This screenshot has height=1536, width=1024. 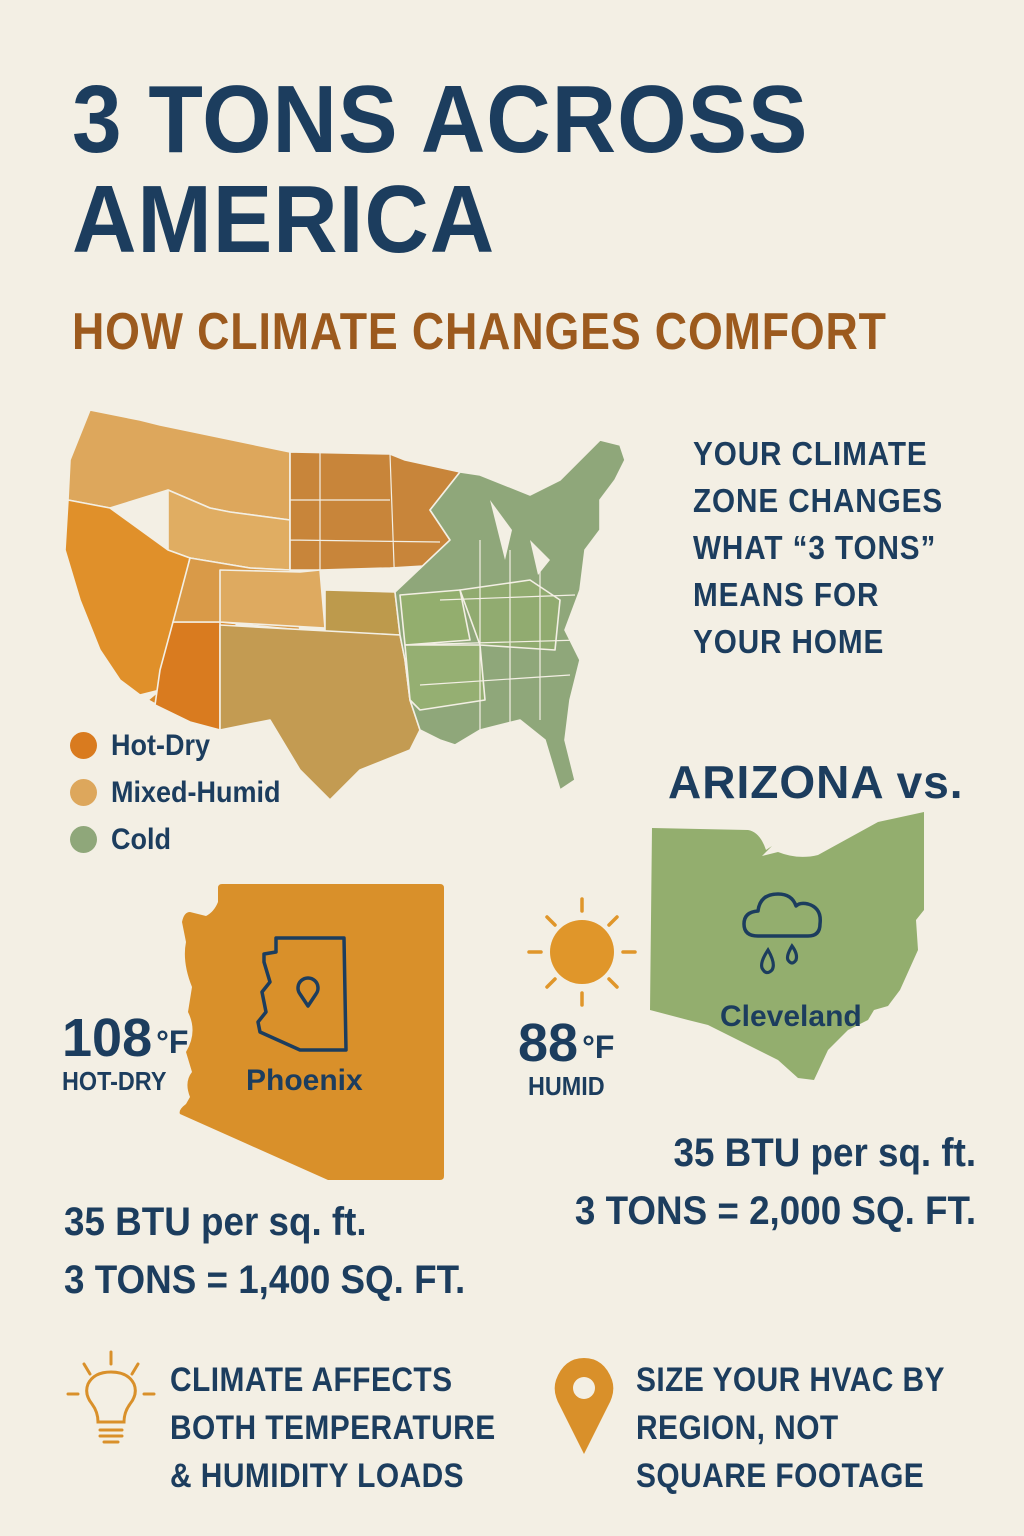 What do you see at coordinates (311, 1380) in the screenshot?
I see `tip-line: CLIMATE AFFECTS` at bounding box center [311, 1380].